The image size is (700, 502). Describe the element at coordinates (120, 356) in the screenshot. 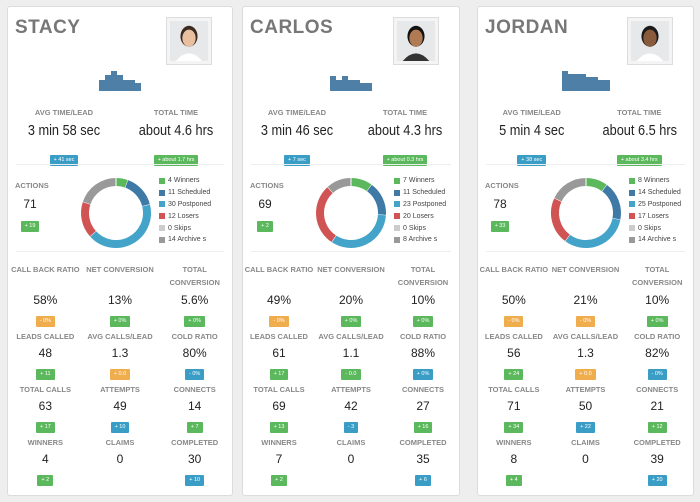

I see `stat-avg-calls-lead: AVG CALLS/LEAD 1.3 + 0.0` at that location.